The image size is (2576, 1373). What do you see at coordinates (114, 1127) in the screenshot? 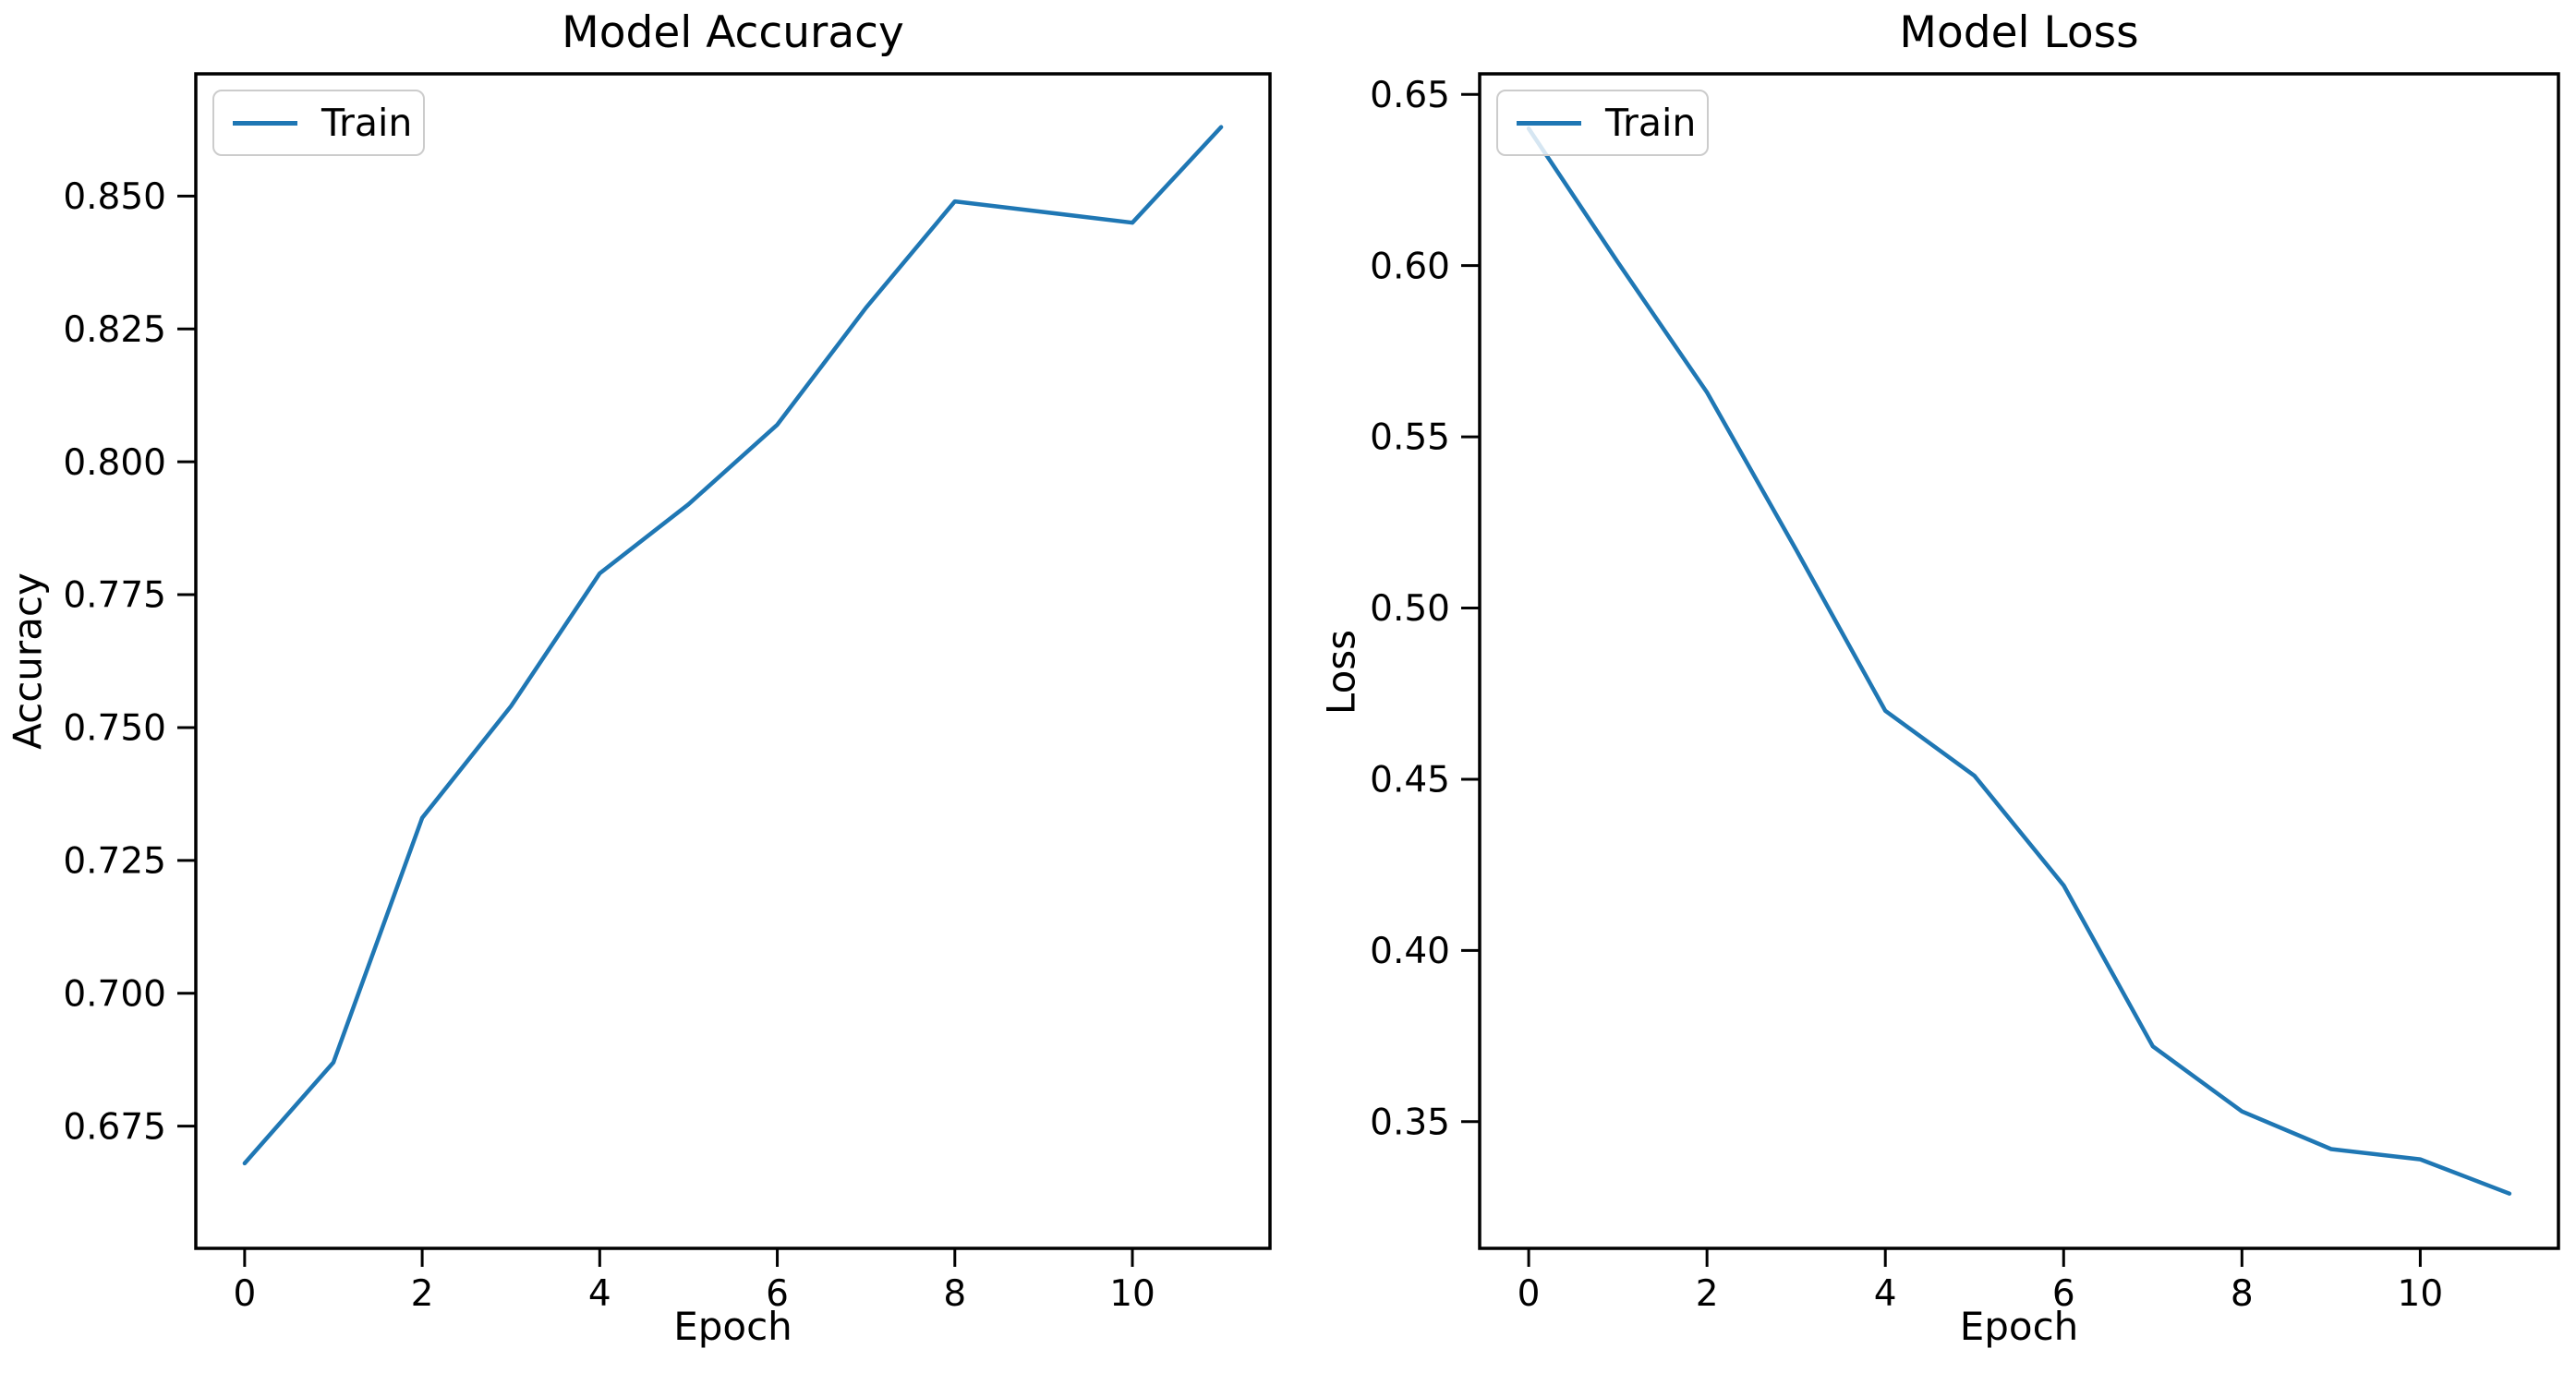
I see `y-tick-label: 0.675` at bounding box center [114, 1127].